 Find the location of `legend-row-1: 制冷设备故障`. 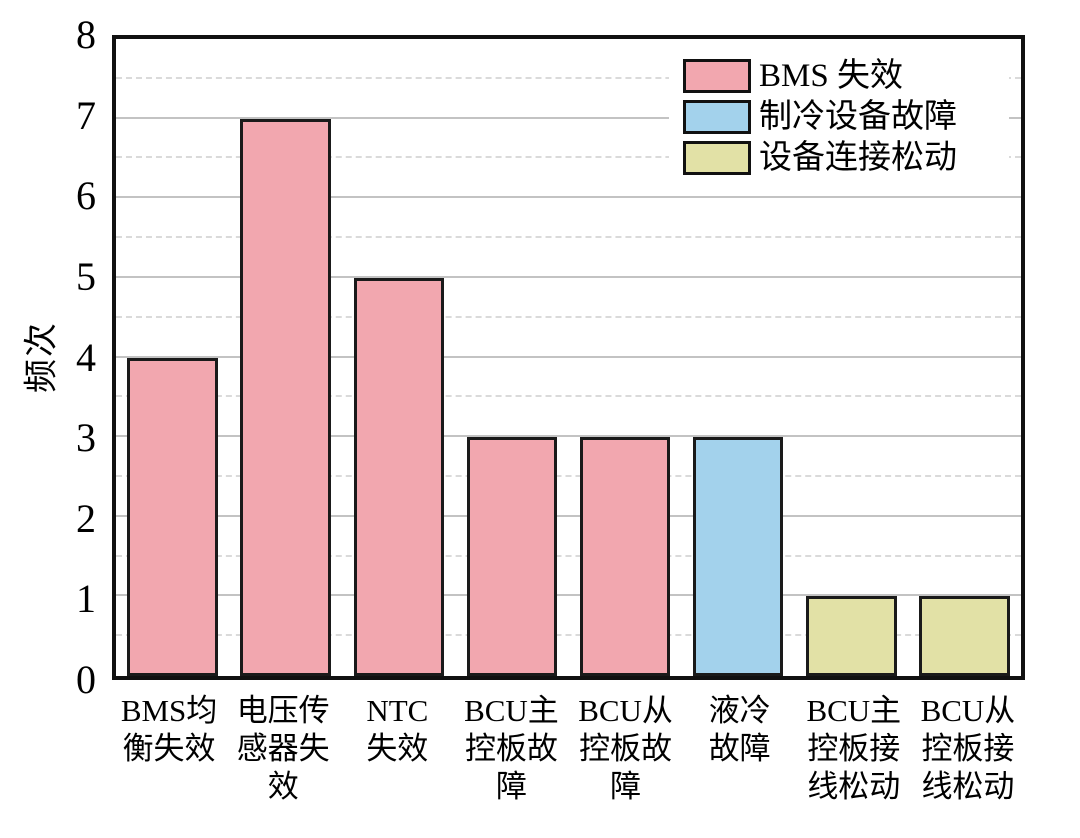

legend-row-1: 制冷设备故障 is located at coordinates (820, 117).